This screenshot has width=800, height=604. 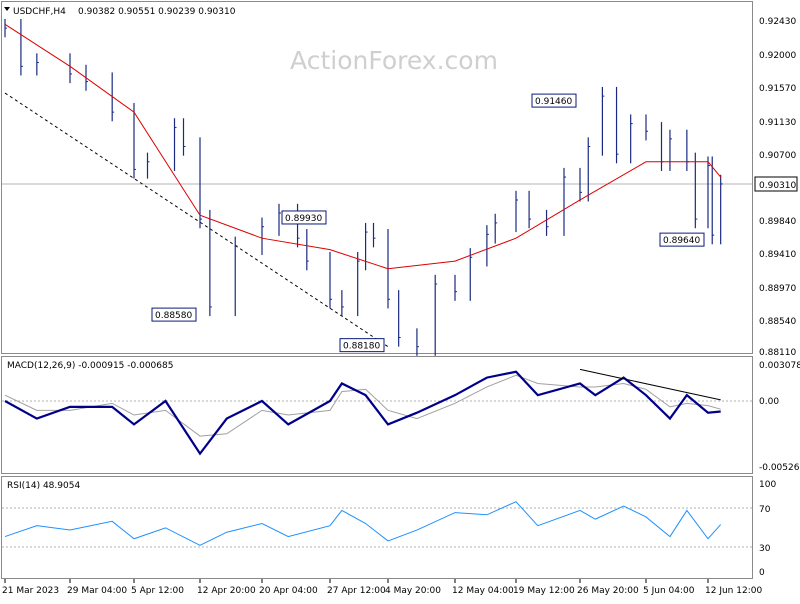 What do you see at coordinates (779, 468) in the screenshot?
I see `macd-tick-label: -0.005268` at bounding box center [779, 468].